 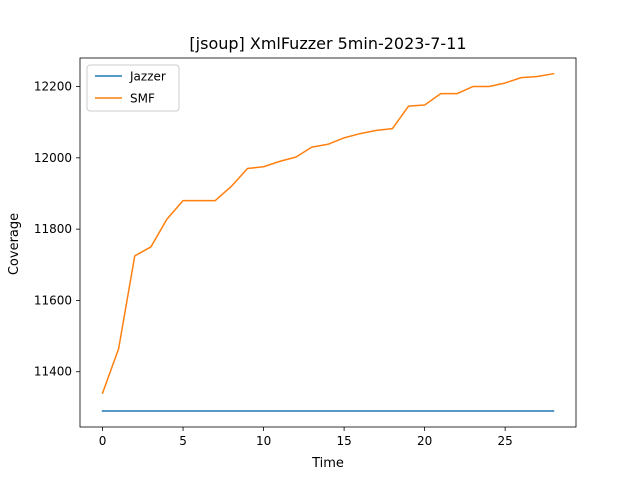 I want to click on legend-label-jazzer: Jazzer, so click(x=147, y=77).